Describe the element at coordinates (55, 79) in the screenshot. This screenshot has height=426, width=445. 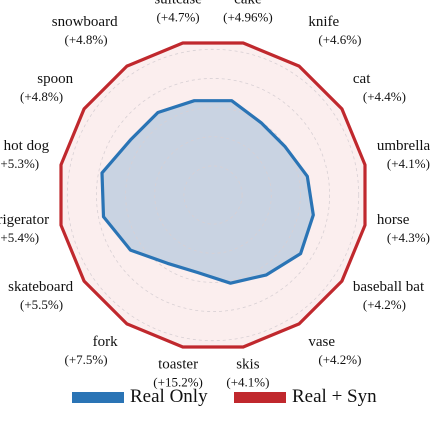
I see `axis-name-spoon: spoon` at that location.